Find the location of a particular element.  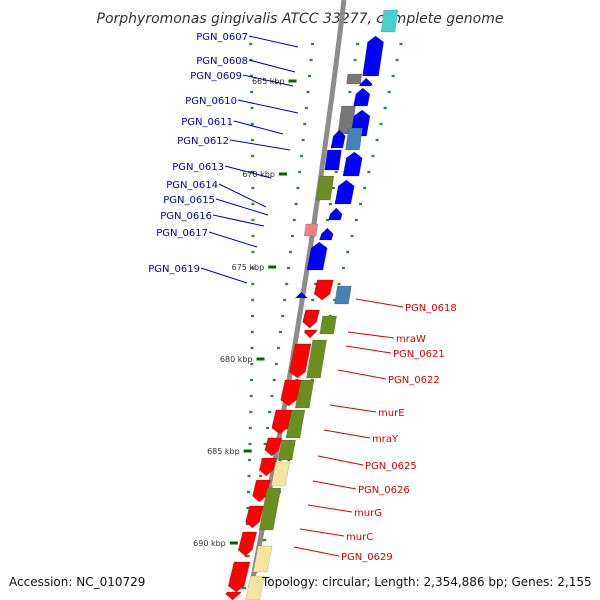

gene-label-right: PGN_0618 is located at coordinates (431, 308).